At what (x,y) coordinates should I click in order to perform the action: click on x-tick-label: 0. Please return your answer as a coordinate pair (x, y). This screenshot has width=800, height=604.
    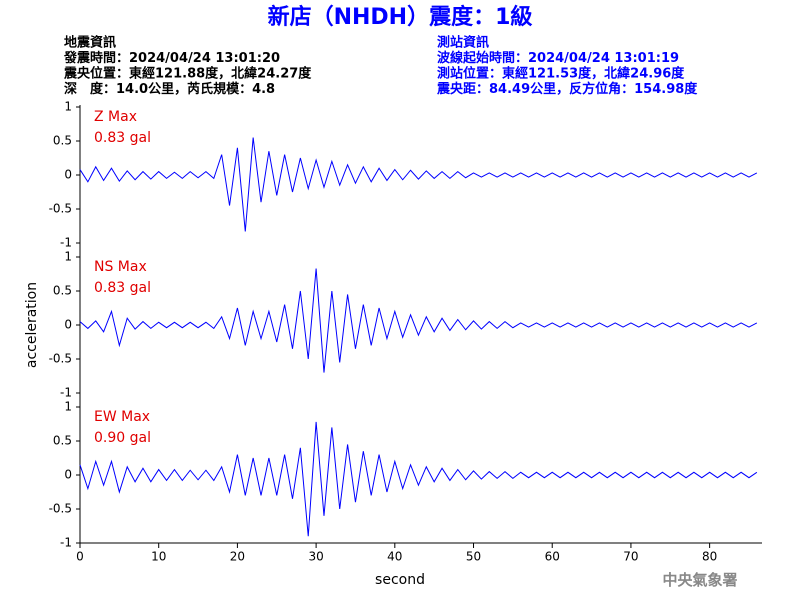
    Looking at the image, I should click on (80, 557).